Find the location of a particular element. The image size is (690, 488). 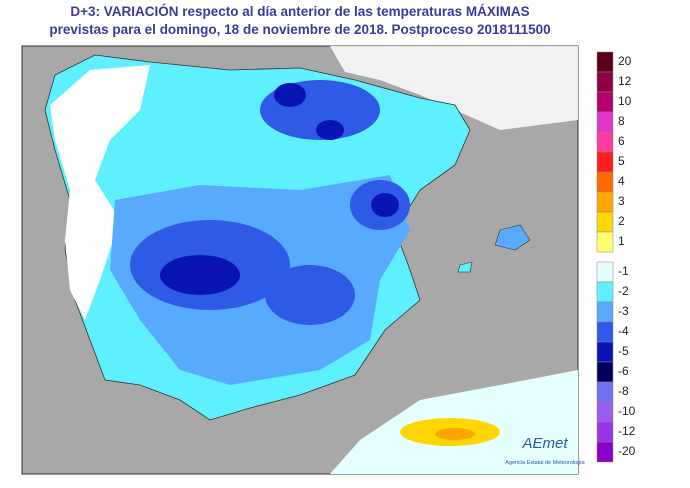

legend-label: 10 is located at coordinates (625, 101).